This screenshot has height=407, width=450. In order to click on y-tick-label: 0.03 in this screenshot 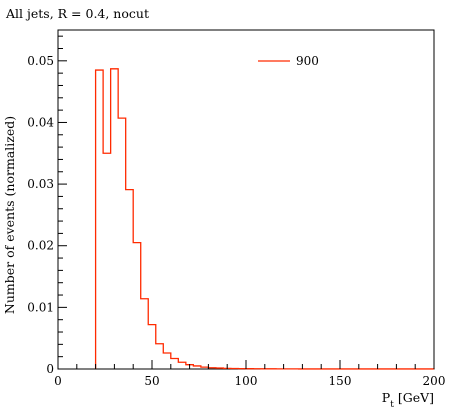, I will do `click(40, 184)`.